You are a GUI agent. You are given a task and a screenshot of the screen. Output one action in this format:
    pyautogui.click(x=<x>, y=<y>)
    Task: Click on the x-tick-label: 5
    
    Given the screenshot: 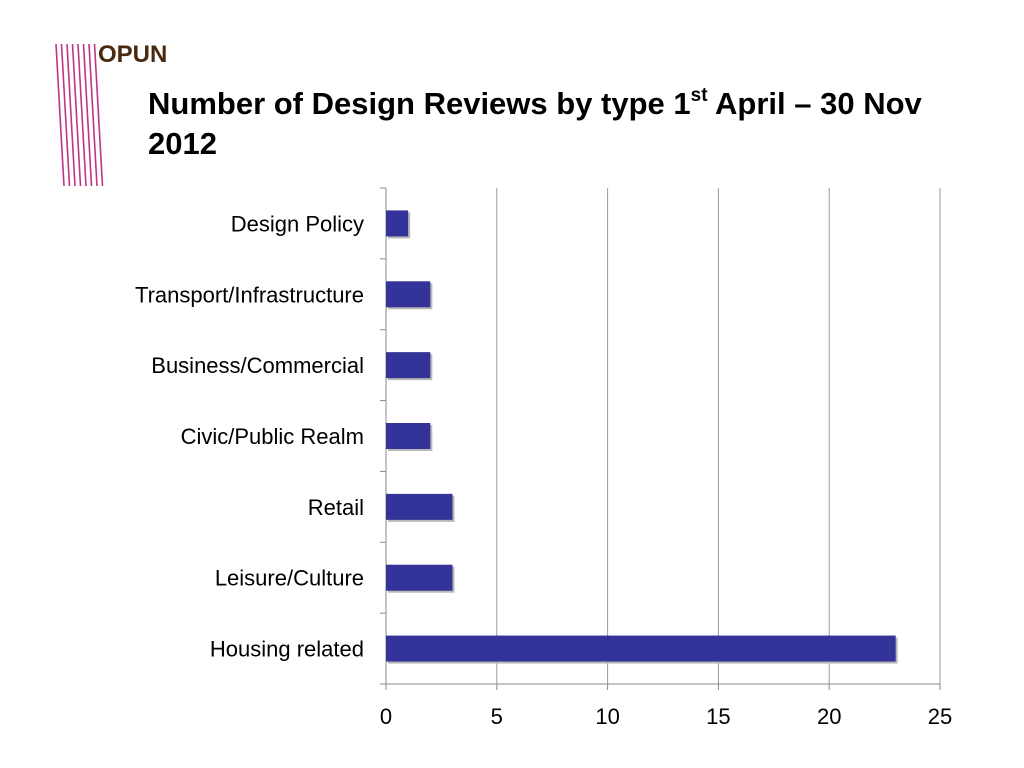 What is the action you would take?
    pyautogui.click(x=497, y=716)
    